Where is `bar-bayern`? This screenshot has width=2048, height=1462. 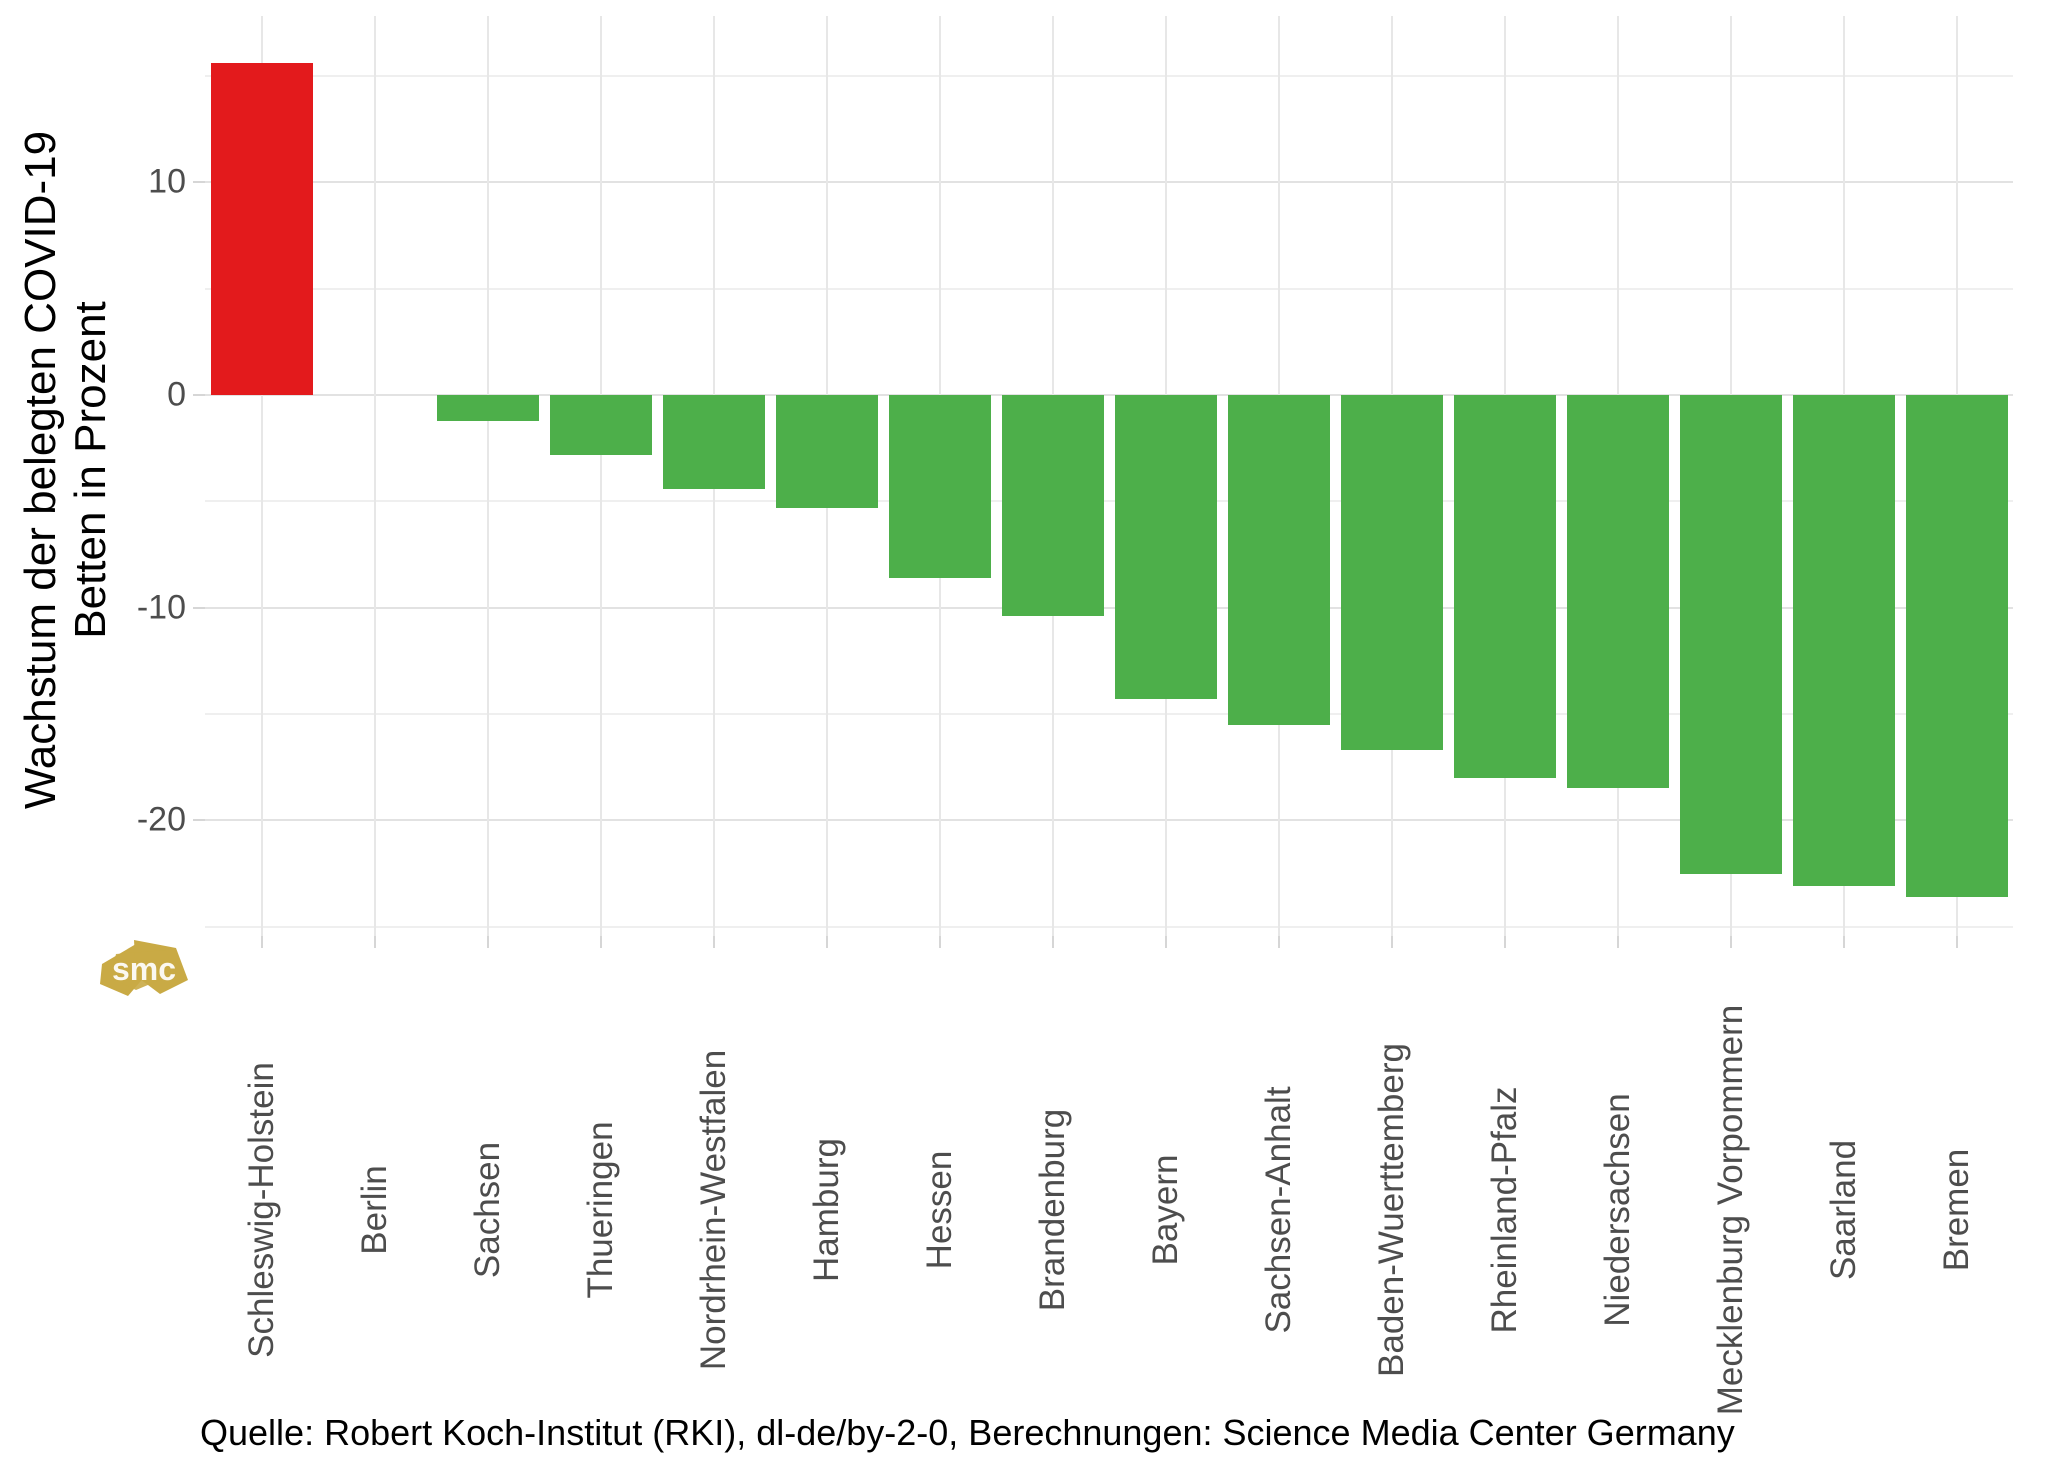 bar-bayern is located at coordinates (1166, 547).